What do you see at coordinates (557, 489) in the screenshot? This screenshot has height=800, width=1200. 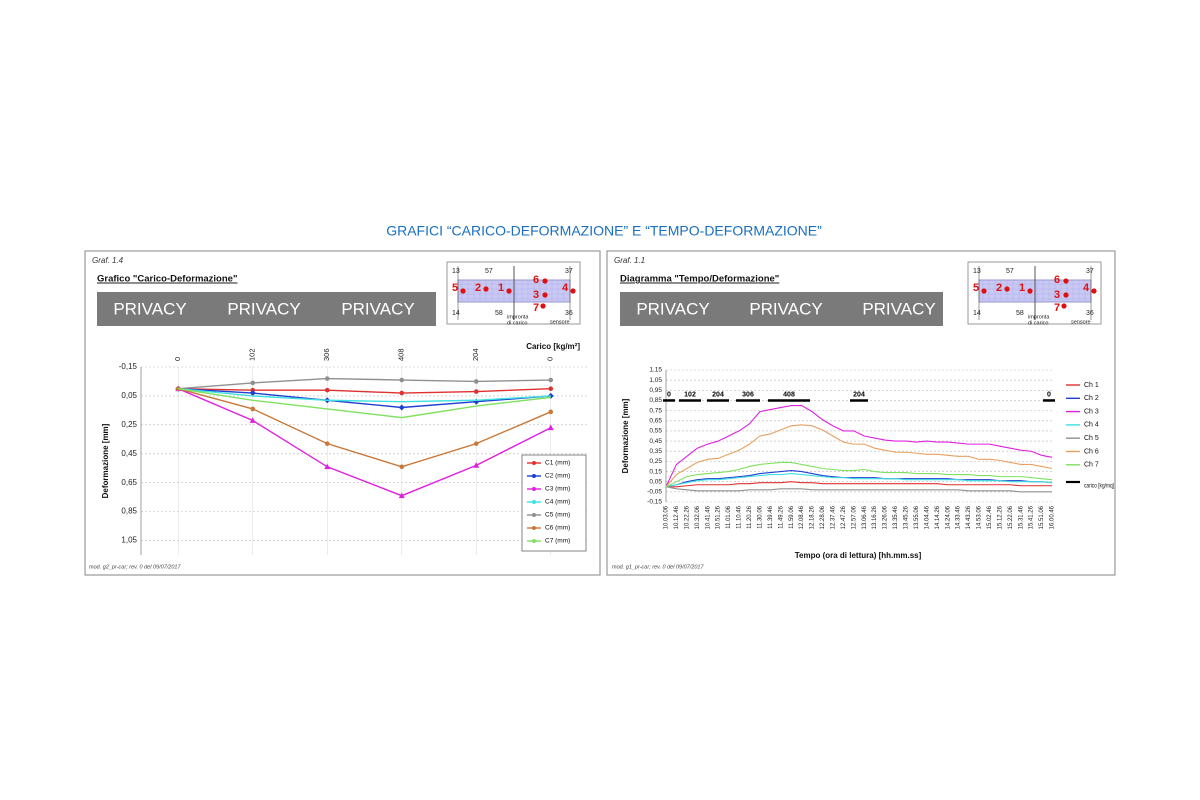 I see `legend-label: C3 (mm)` at bounding box center [557, 489].